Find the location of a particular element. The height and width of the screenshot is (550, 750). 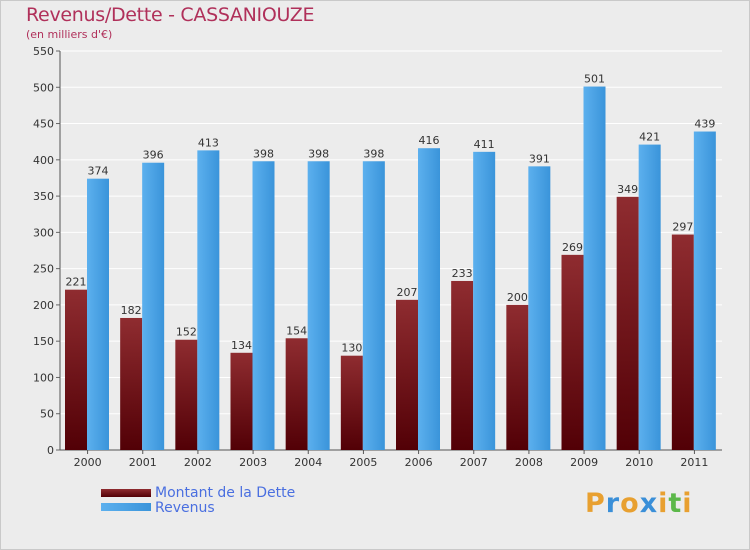

y-tick-label: 250 is located at coordinates (43, 269).